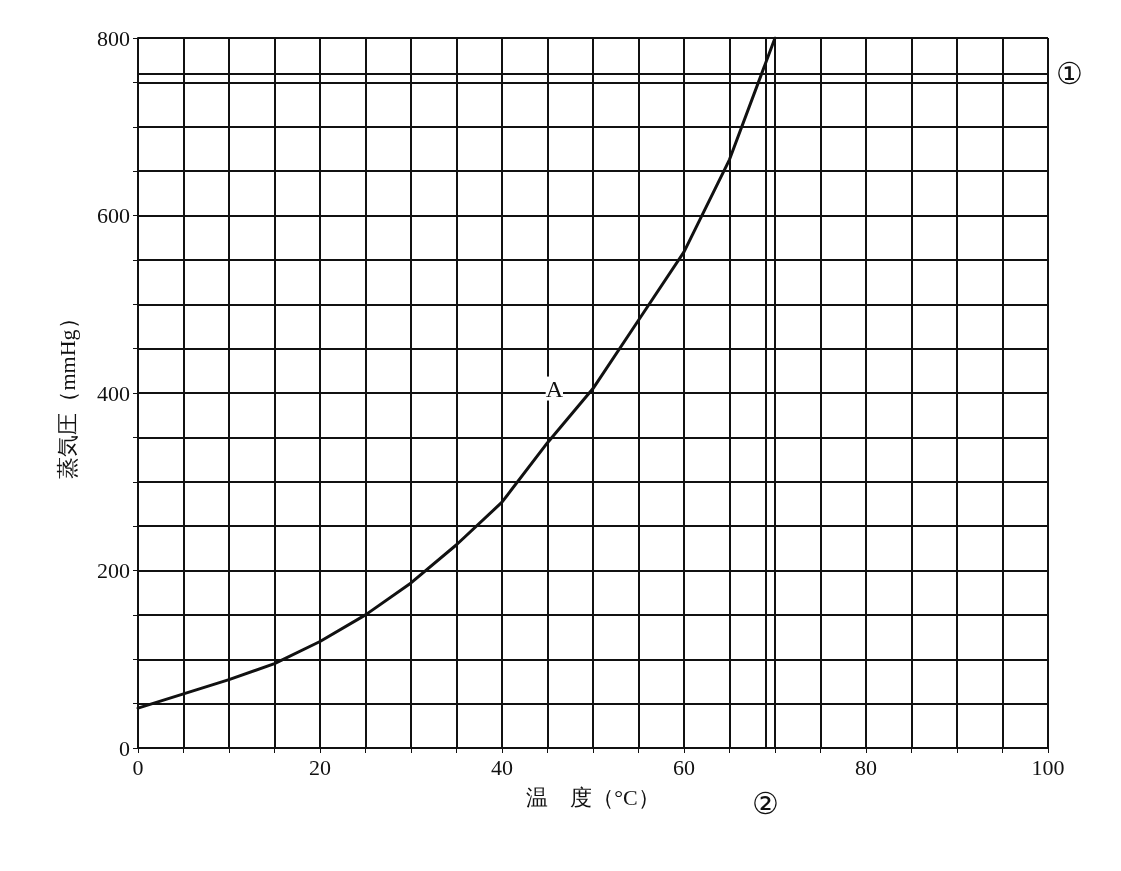 This screenshot has height=871, width=1121. I want to click on y-tick-label: 800, so click(113, 38).